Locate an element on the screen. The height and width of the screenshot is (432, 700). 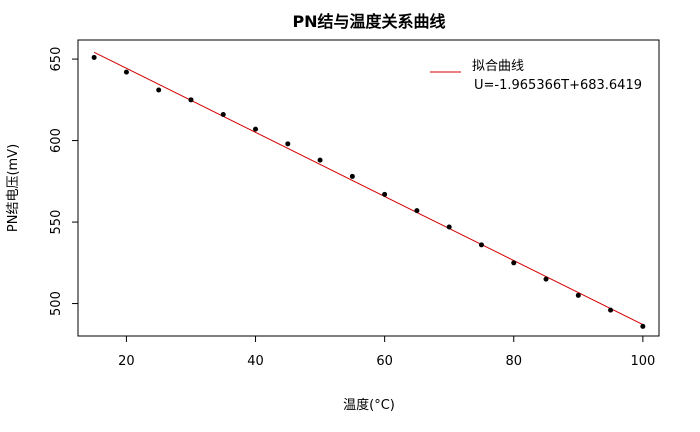
legend: 拟合曲线 U=-1.965366T+683.6419 is located at coordinates (536, 76).